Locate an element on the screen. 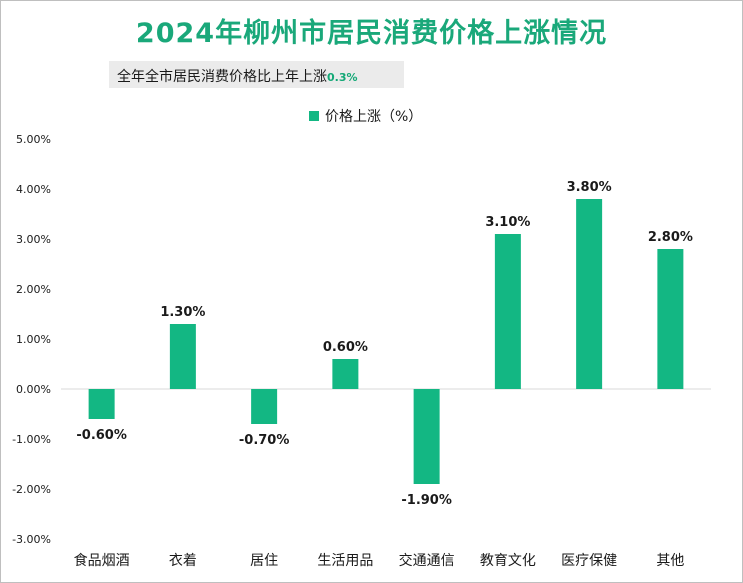 The height and width of the screenshot is (583, 743). data-label: -0.70% is located at coordinates (264, 440).